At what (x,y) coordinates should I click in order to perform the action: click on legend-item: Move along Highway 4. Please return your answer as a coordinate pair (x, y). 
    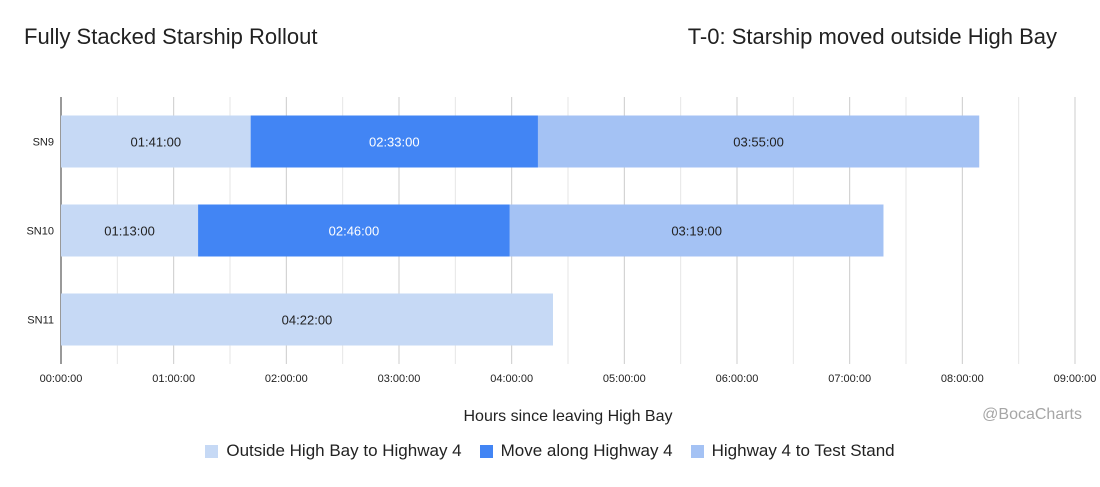
    Looking at the image, I should click on (576, 451).